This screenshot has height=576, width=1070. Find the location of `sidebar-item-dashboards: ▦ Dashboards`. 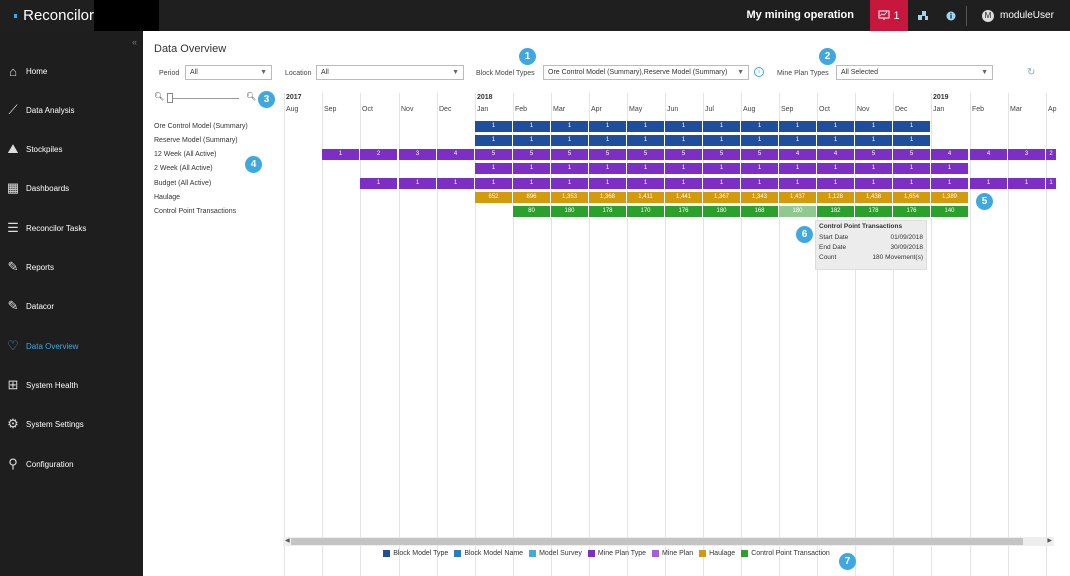

sidebar-item-dashboards: ▦ Dashboards is located at coordinates (71, 188).